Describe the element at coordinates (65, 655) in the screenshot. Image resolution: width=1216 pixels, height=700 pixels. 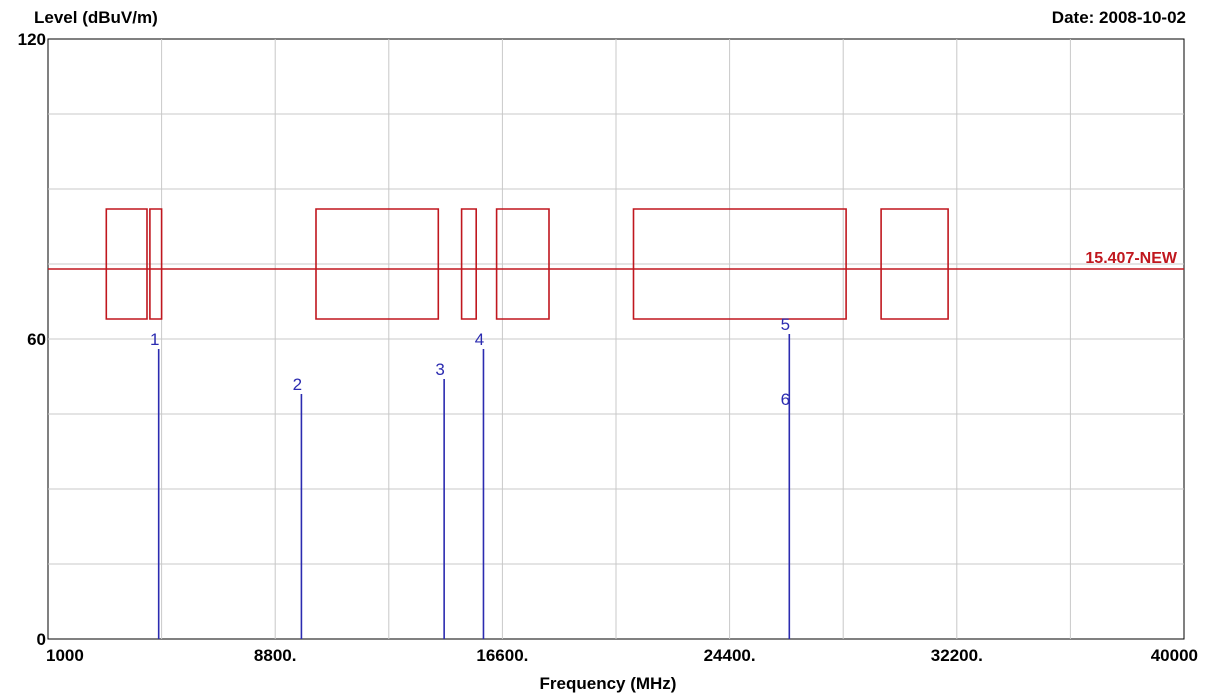
I see `x-tick-label: 1000` at that location.